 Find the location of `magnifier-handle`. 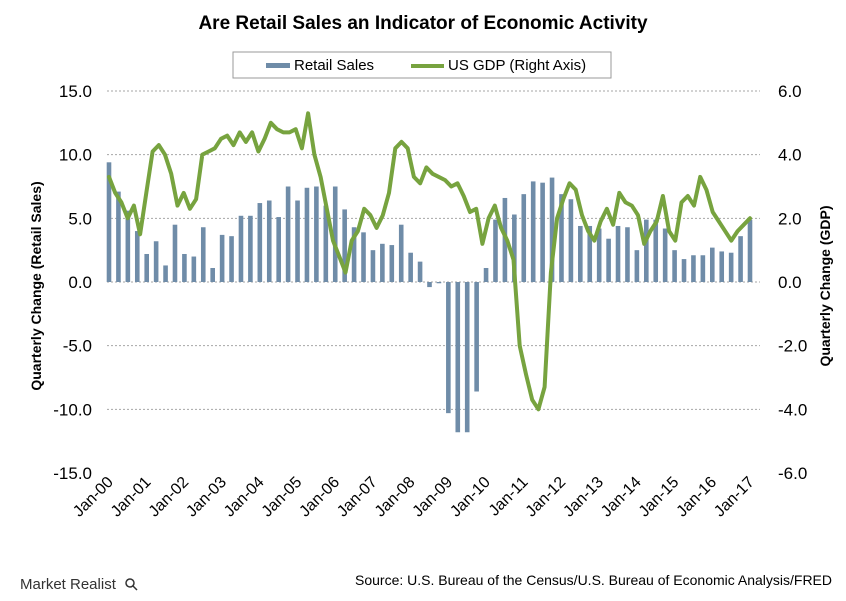

magnifier-handle is located at coordinates (135, 588).